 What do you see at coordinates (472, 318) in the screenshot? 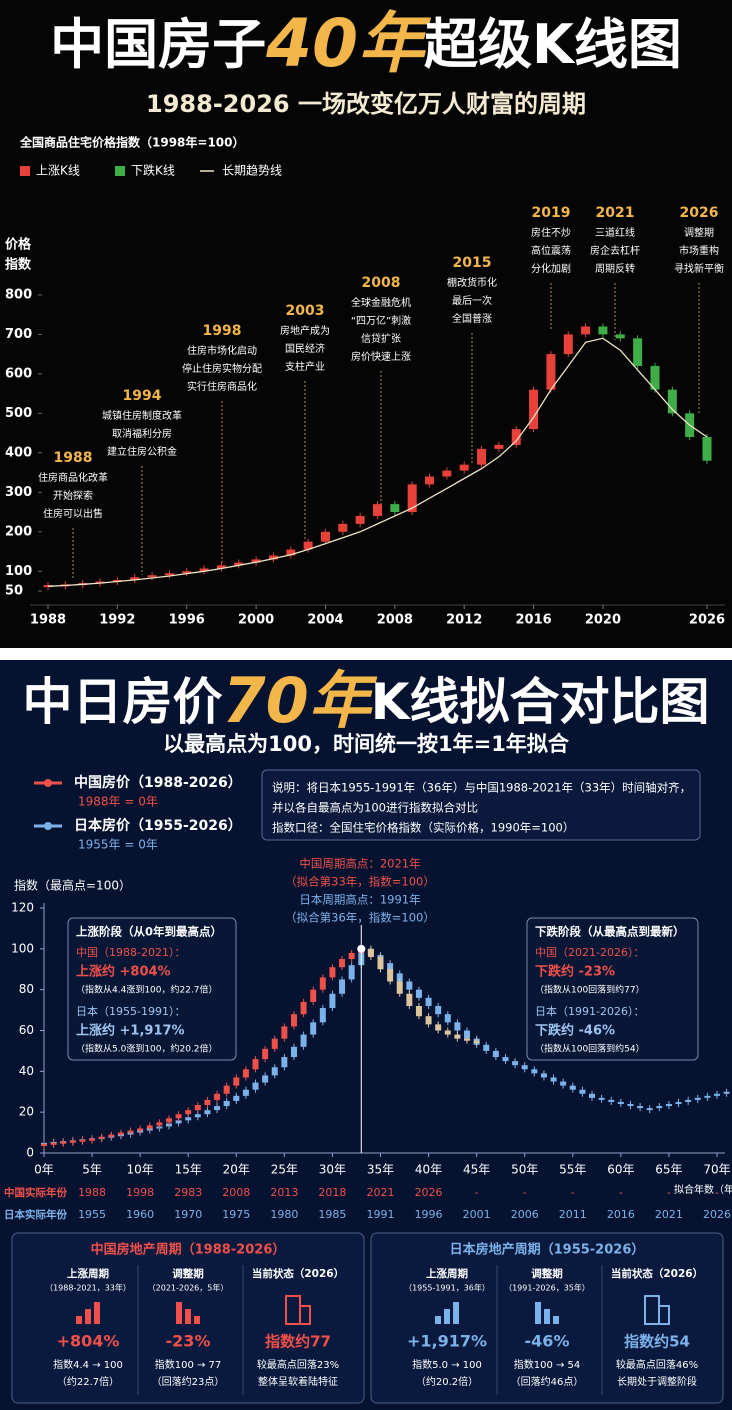
I see `annotation-text: 全国普涨` at bounding box center [472, 318].